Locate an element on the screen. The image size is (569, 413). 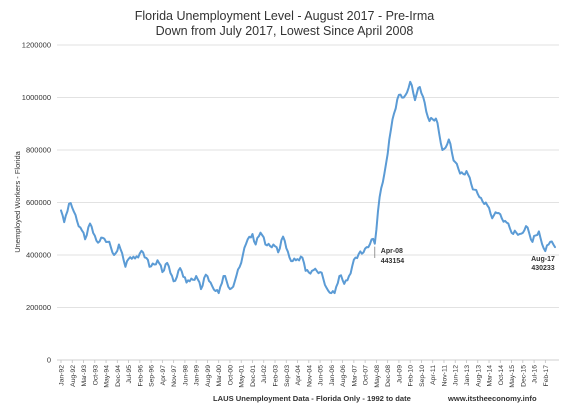
y-tick-label: 600000 is located at coordinates (38, 202).